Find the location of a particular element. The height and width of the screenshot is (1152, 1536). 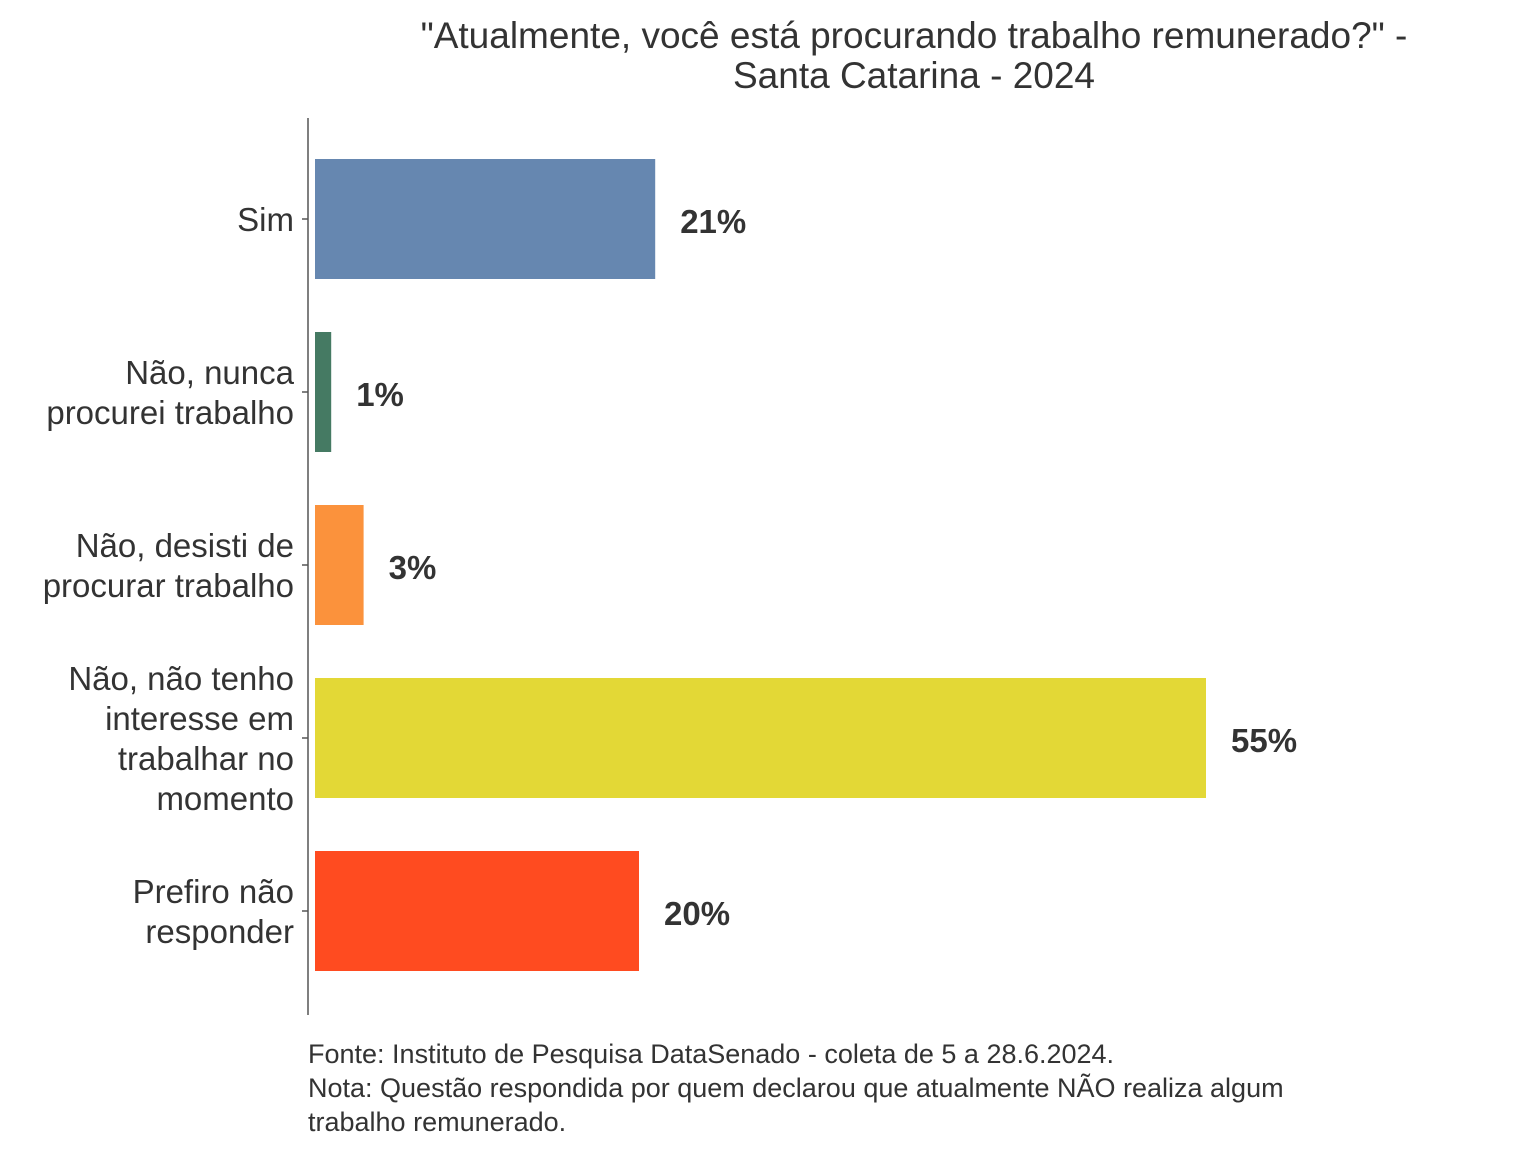

y-axis-ticks is located at coordinates (305, 565).